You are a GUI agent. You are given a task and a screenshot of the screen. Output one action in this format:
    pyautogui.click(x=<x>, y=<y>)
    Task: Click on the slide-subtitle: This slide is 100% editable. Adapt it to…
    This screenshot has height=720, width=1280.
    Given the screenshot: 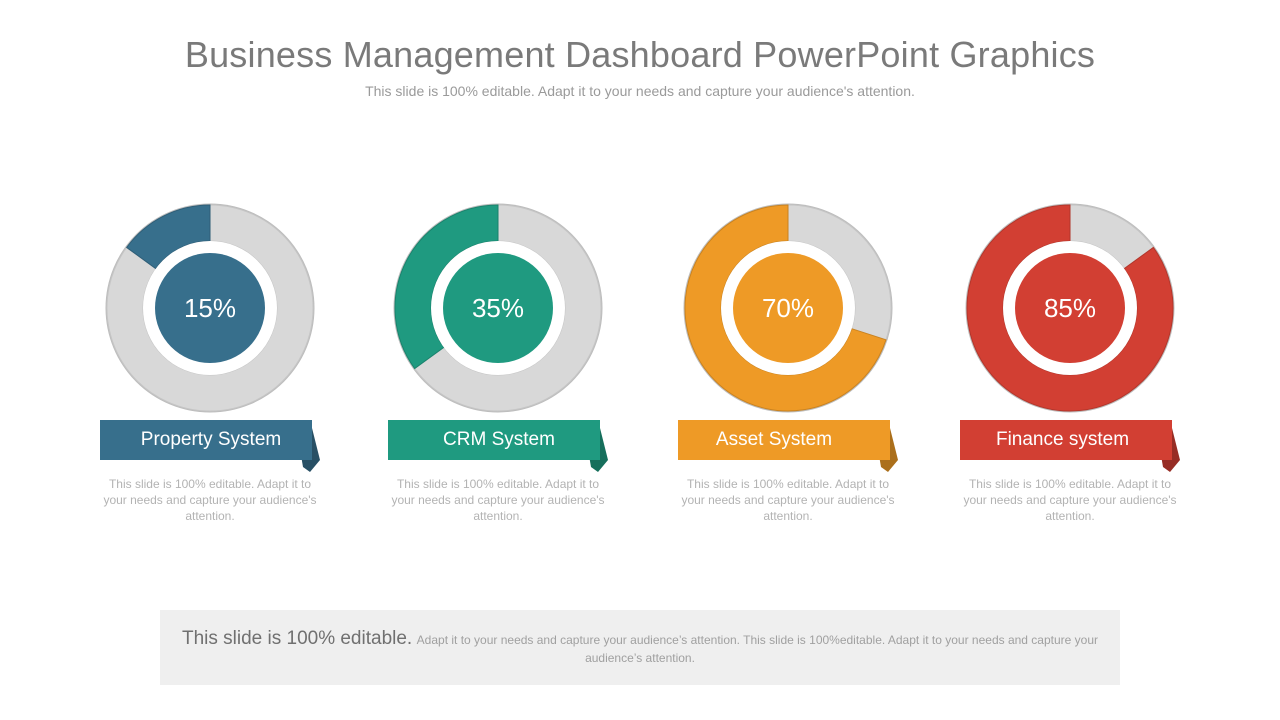 What is the action you would take?
    pyautogui.click(x=640, y=91)
    